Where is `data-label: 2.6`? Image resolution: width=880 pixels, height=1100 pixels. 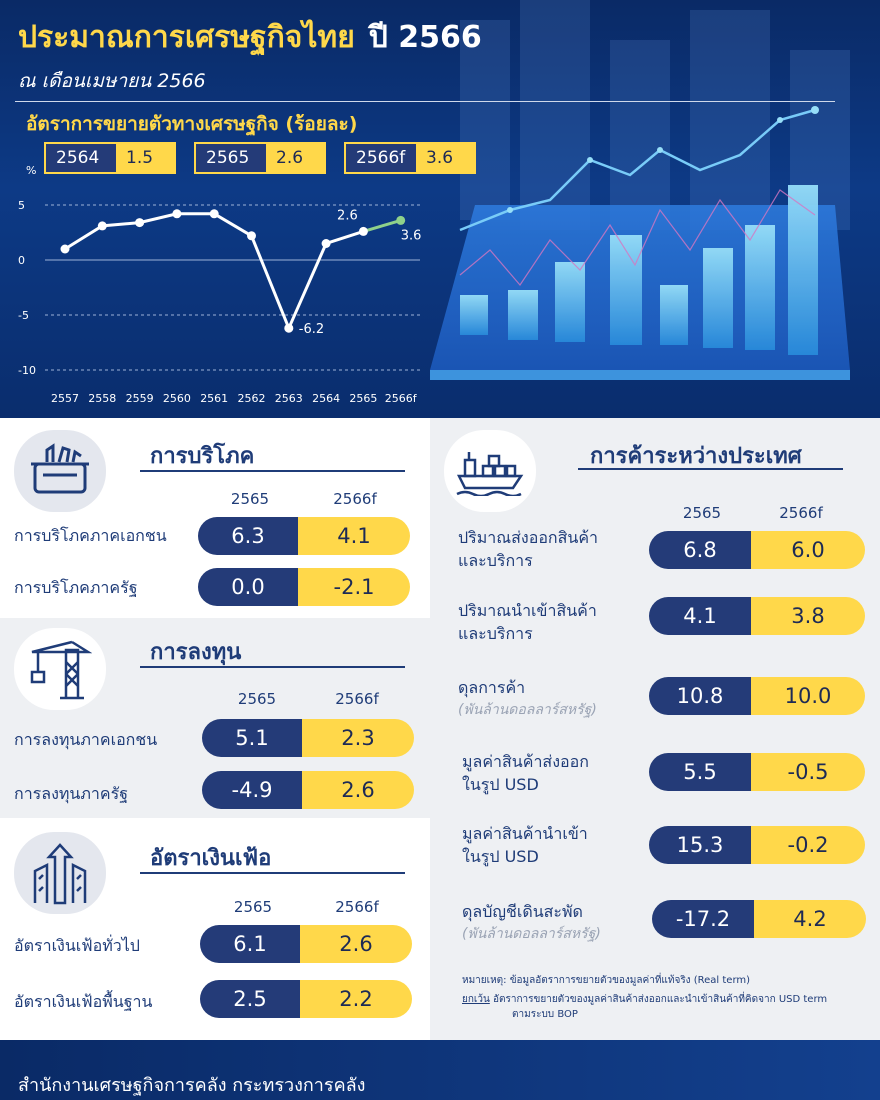
data-label: 2.6 is located at coordinates (347, 215).